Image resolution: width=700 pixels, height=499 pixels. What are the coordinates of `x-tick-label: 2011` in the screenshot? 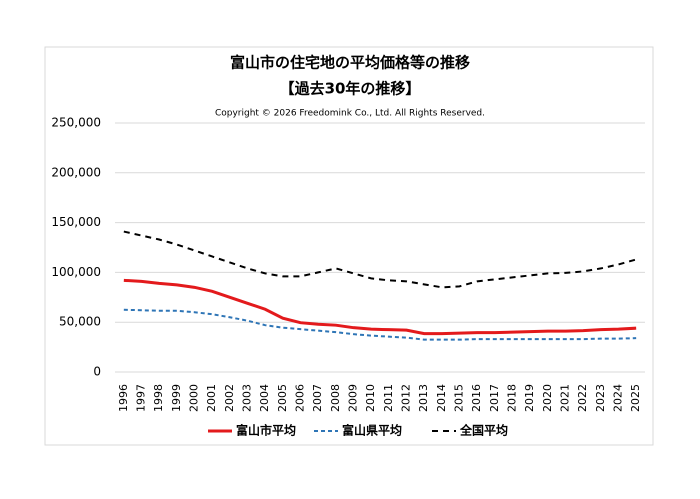 It's located at (388, 398).